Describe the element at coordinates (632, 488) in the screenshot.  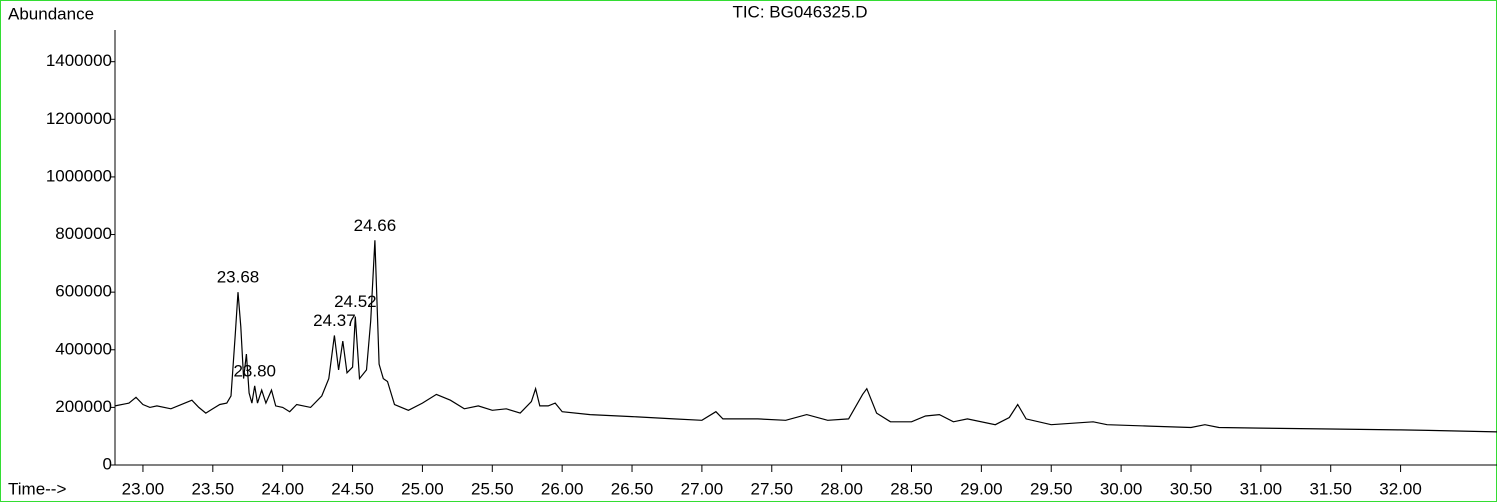
I see `x-tick-label: 26.50` at that location.